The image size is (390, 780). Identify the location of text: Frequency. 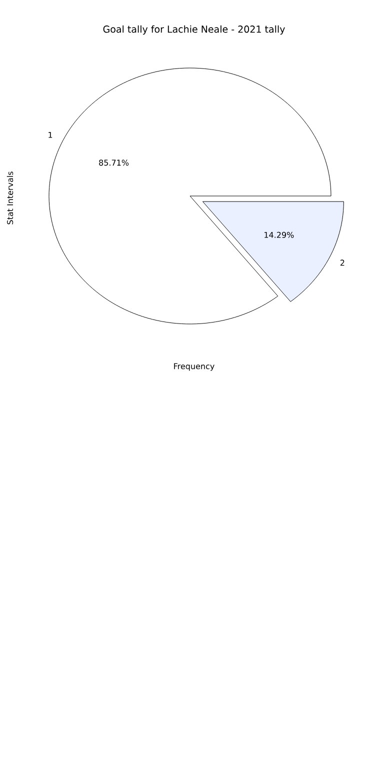
(194, 367).